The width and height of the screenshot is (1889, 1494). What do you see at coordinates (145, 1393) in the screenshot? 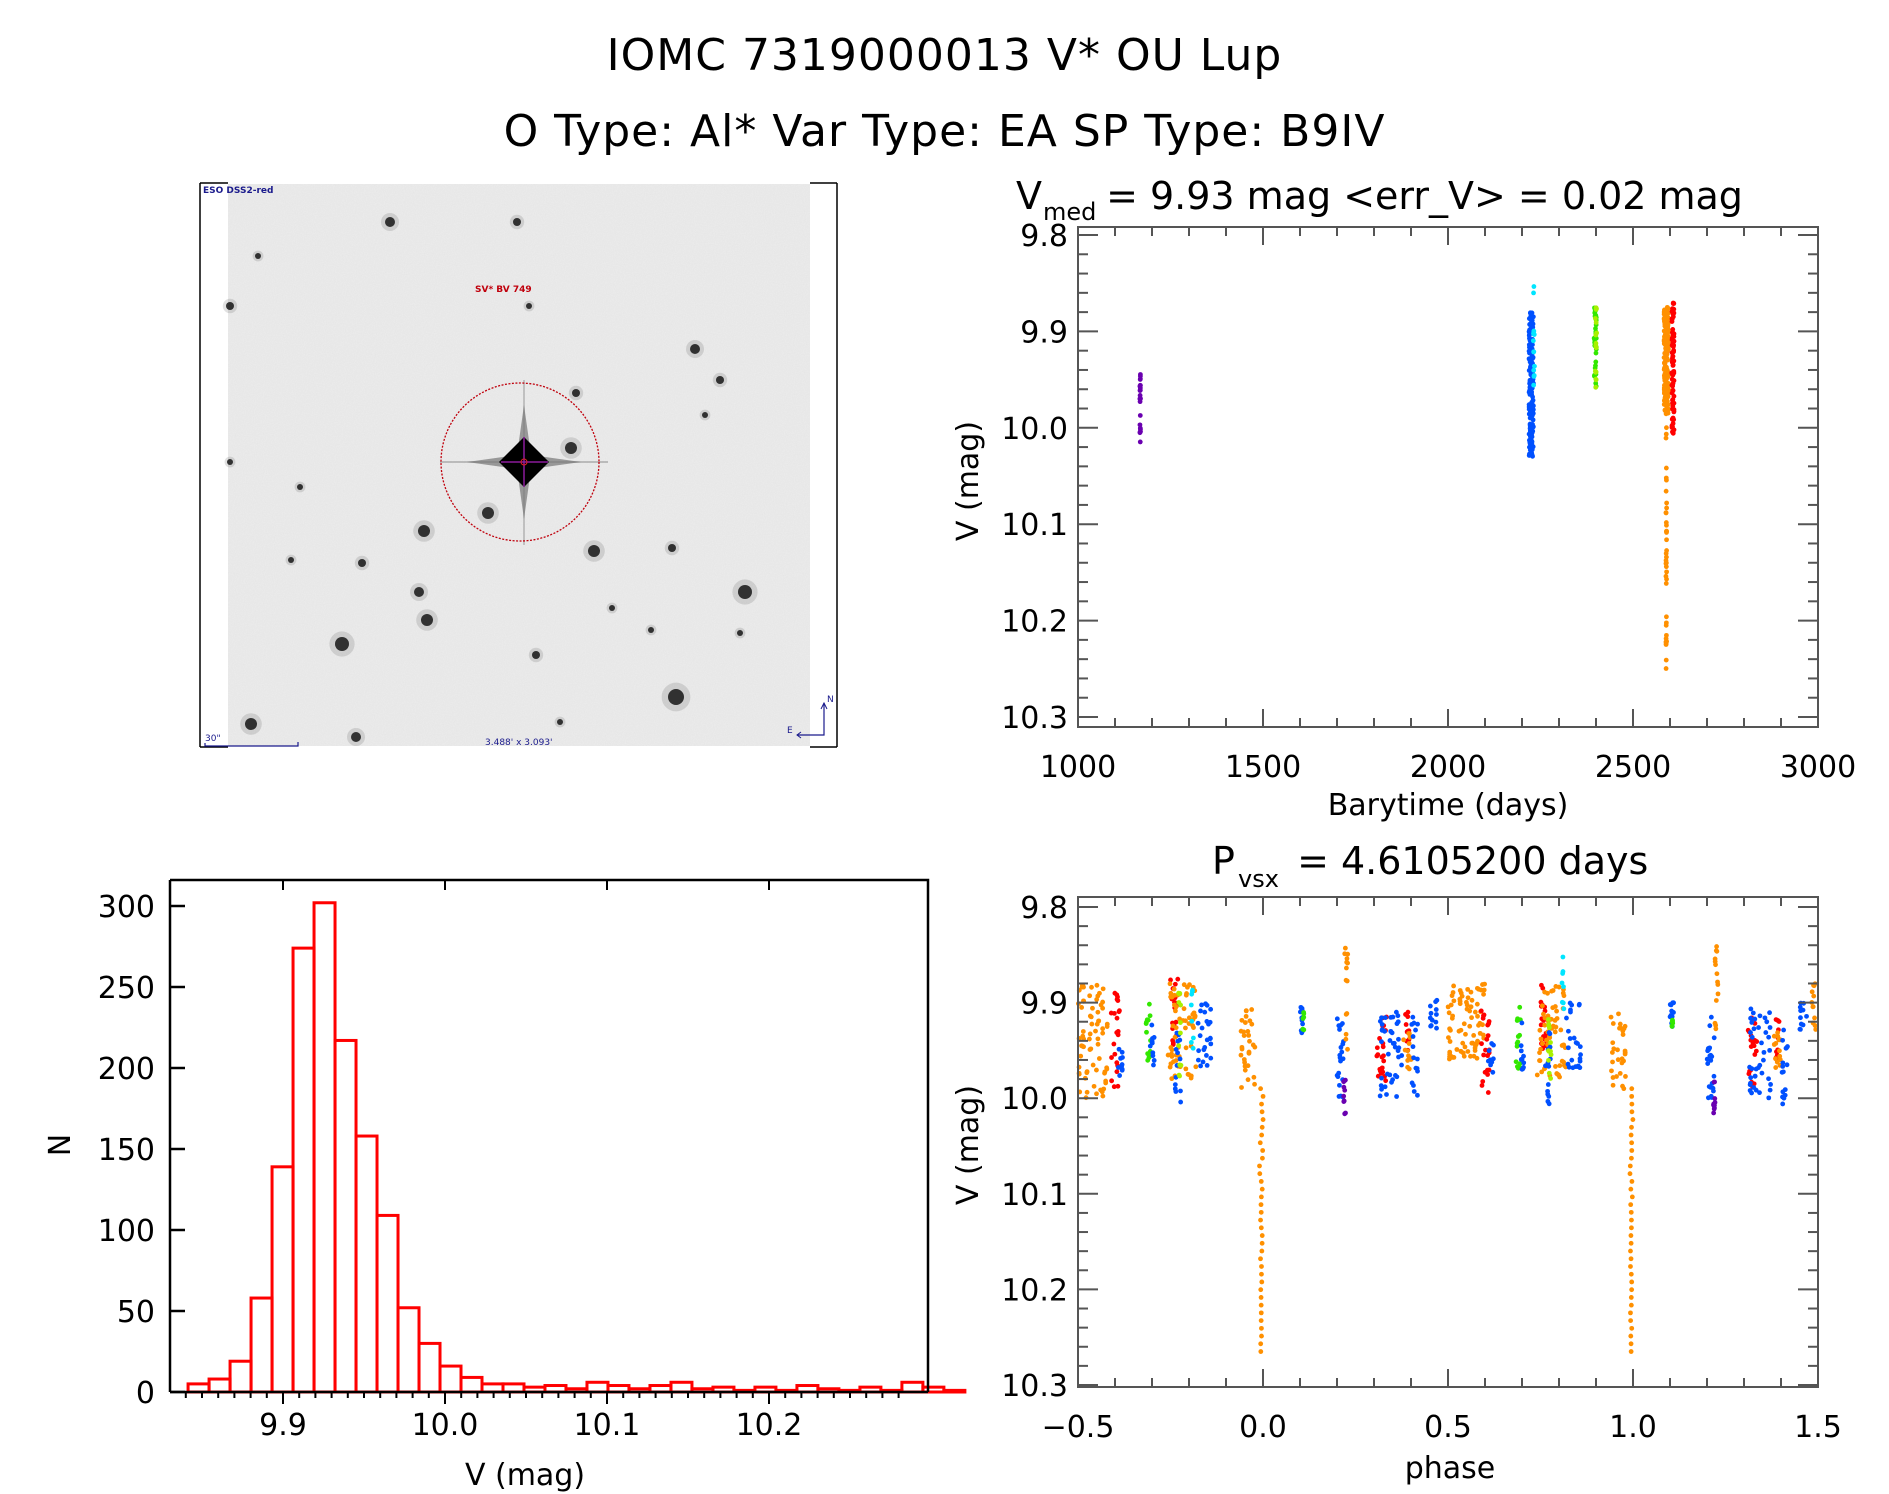
I see `histogram-ytick-label: 0` at bounding box center [145, 1393].